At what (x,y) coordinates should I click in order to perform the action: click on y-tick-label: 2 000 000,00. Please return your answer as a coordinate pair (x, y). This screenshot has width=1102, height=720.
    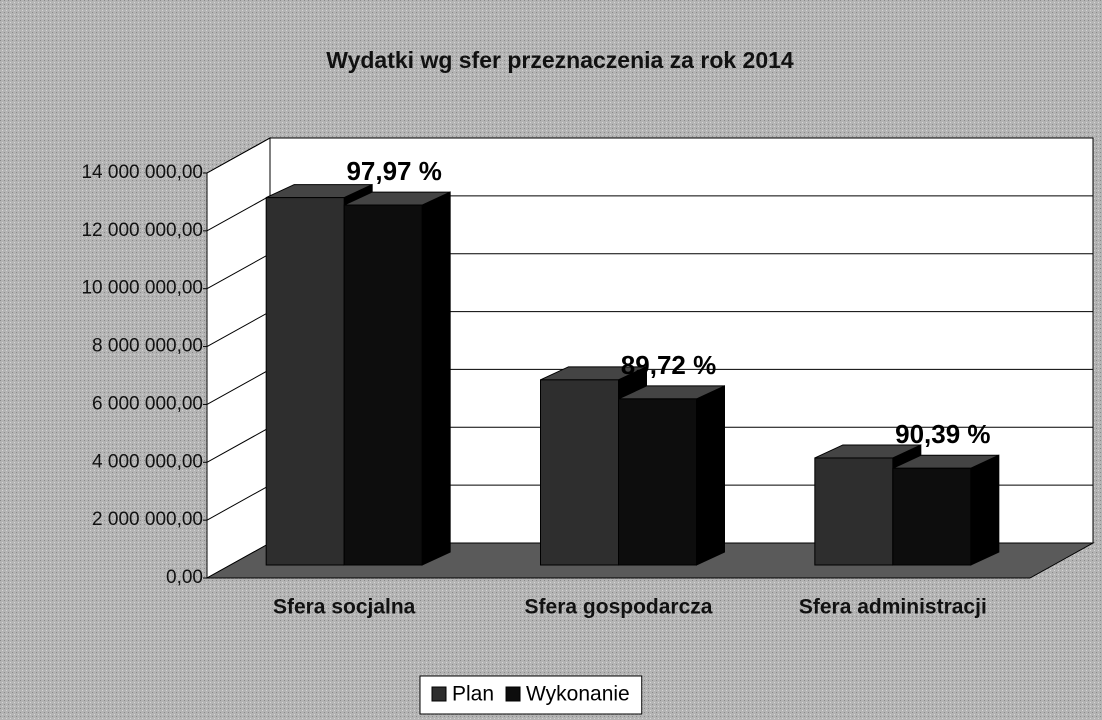
    Looking at the image, I should click on (147, 519).